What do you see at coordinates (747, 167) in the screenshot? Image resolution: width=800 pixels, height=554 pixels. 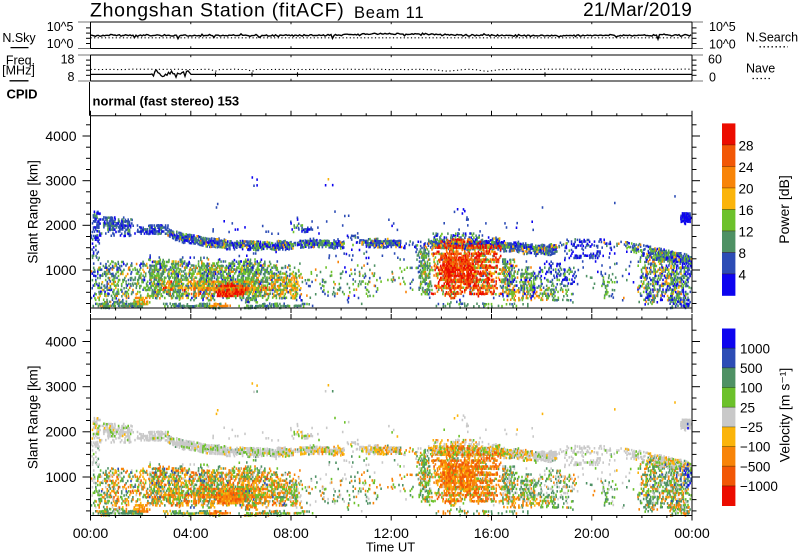 I see `svg-text: 24` at bounding box center [747, 167].